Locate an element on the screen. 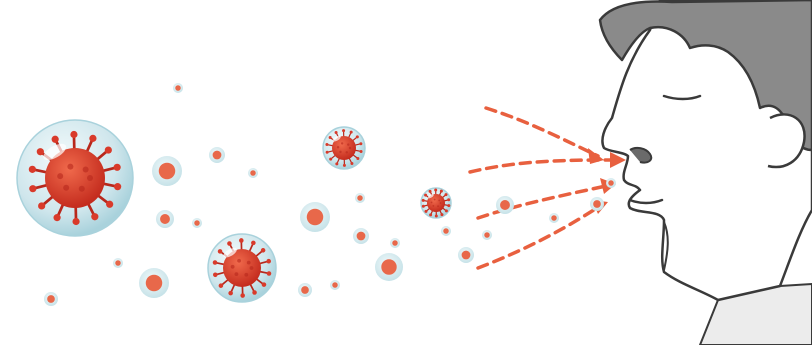  person-mouth is located at coordinates (646, 201).